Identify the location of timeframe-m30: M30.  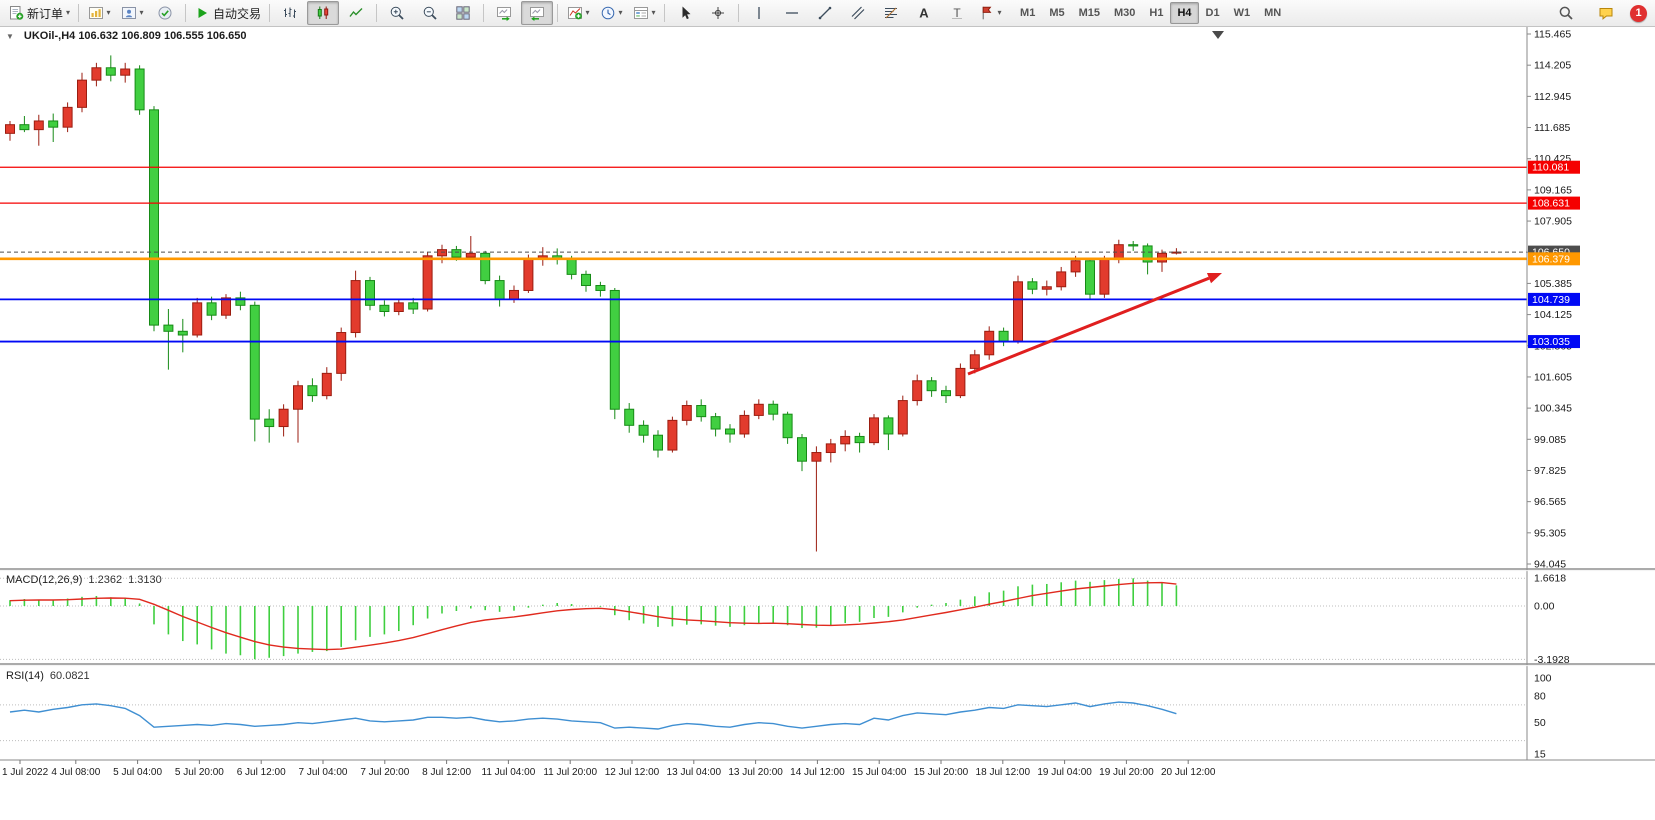
(1125, 13).